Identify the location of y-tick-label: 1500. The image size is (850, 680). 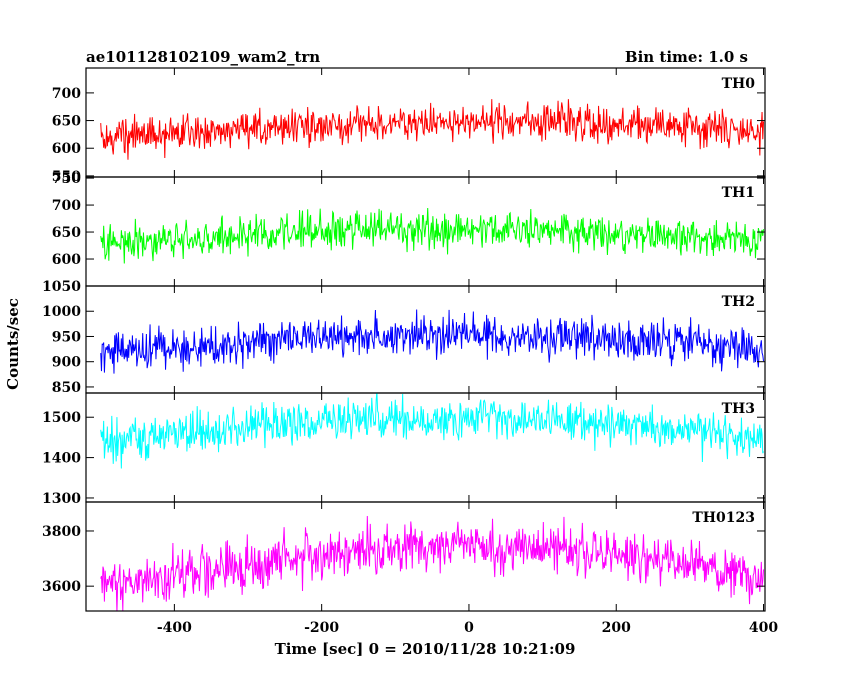
(61, 418).